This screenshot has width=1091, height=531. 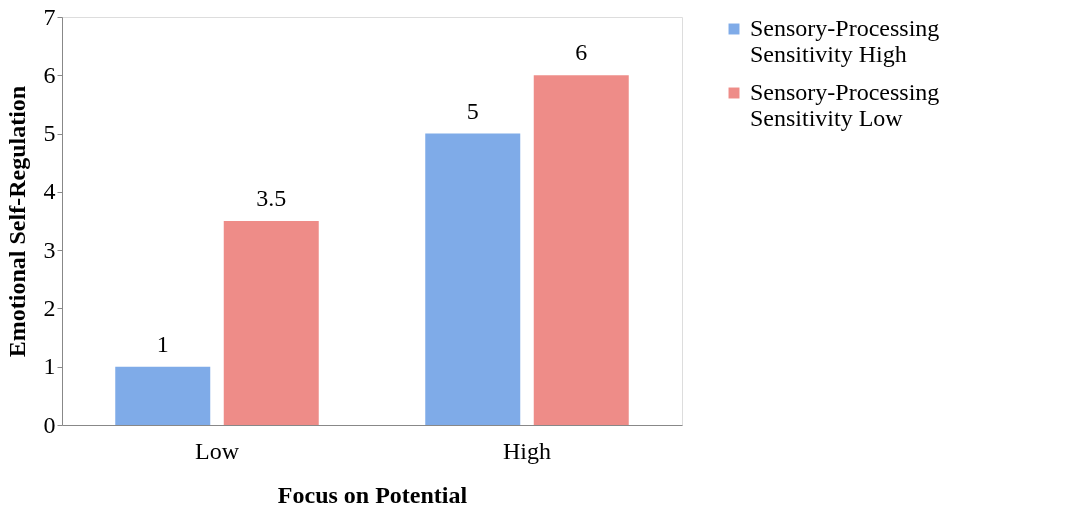 I want to click on x-tick-label: High, so click(x=527, y=450).